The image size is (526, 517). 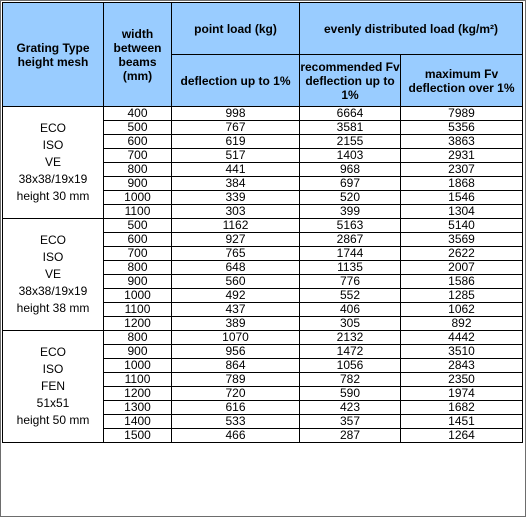 What do you see at coordinates (461, 323) in the screenshot?
I see `maximum-cell: 892` at bounding box center [461, 323].